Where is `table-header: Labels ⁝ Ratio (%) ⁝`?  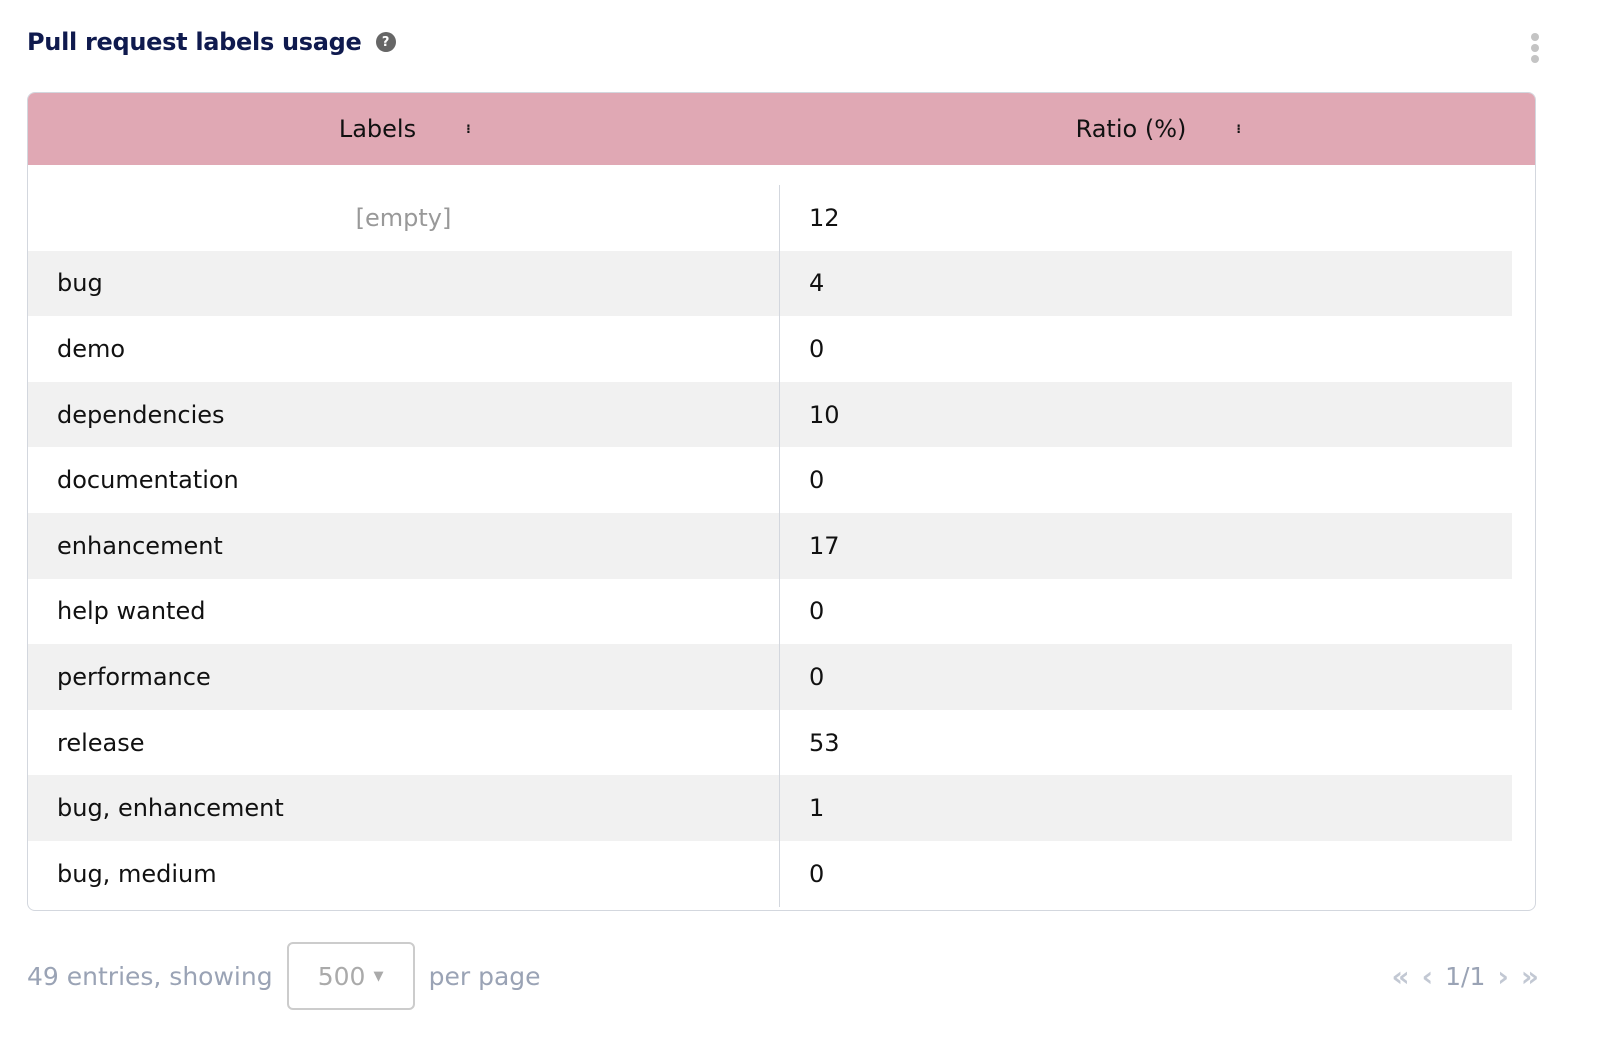
table-header: Labels ⁝ Ratio (%) ⁝ is located at coordinates (781, 129).